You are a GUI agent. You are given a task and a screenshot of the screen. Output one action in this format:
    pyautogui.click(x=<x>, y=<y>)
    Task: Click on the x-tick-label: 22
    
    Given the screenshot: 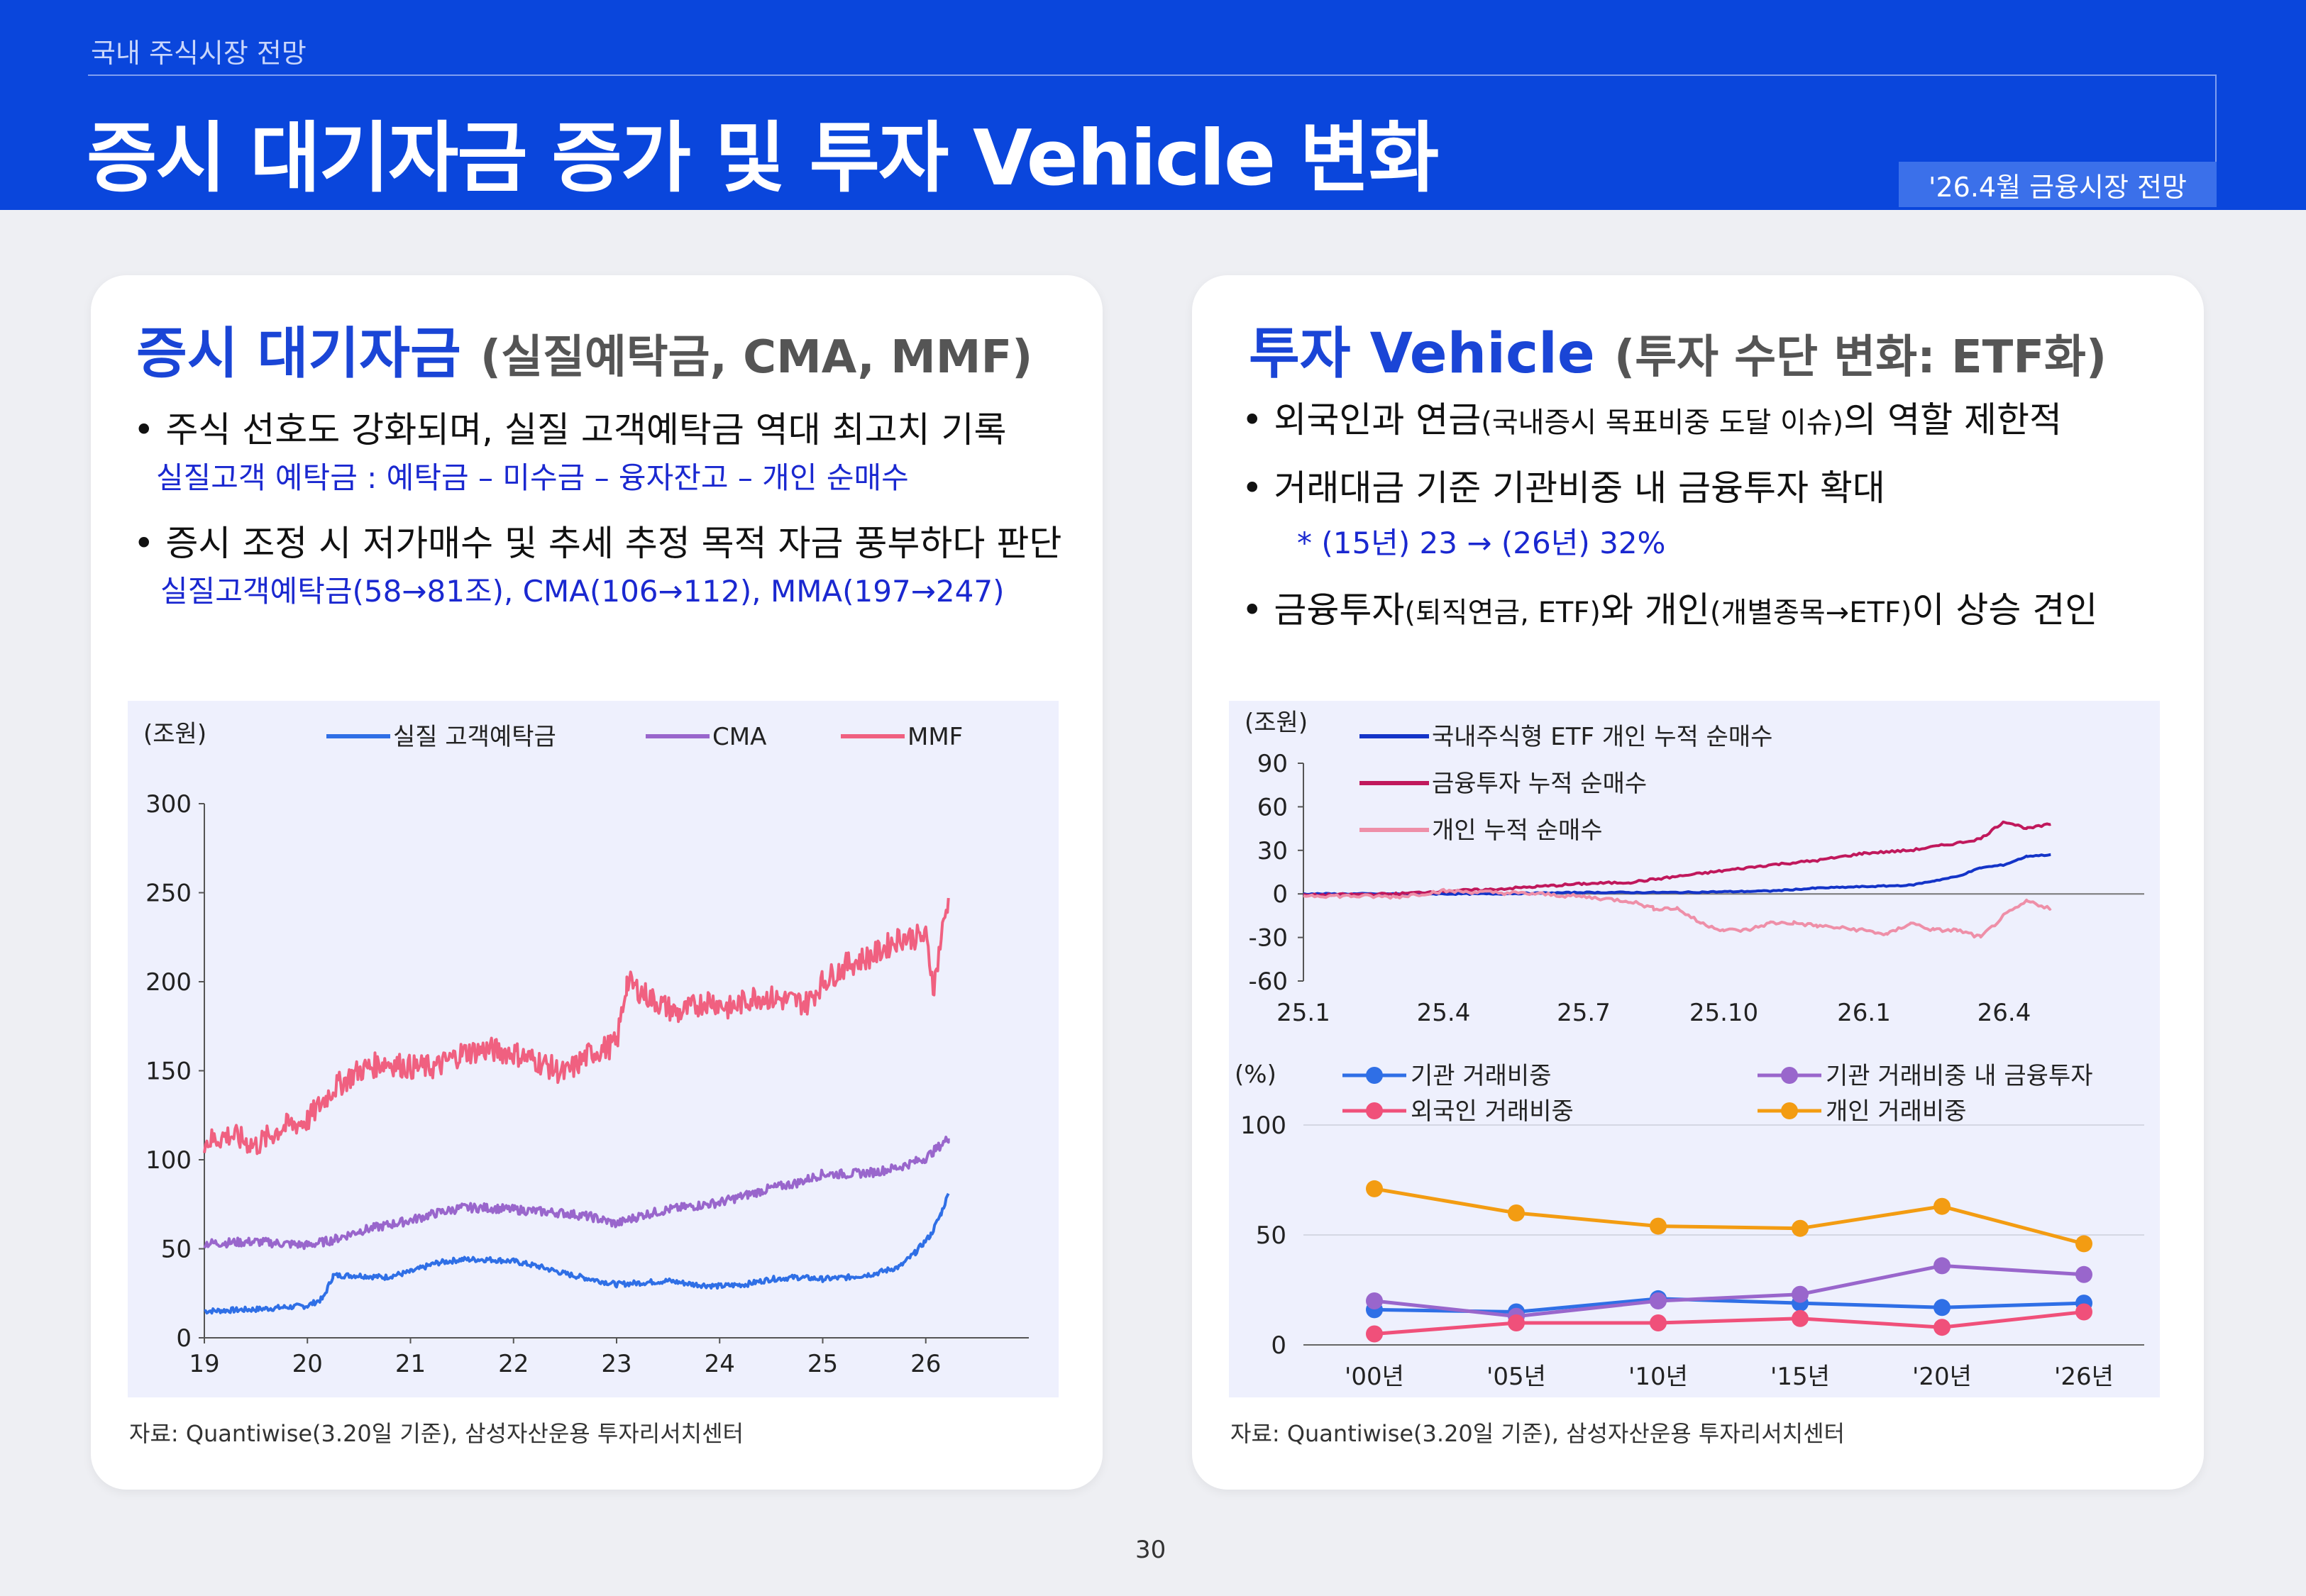 What is the action you would take?
    pyautogui.click(x=513, y=1364)
    